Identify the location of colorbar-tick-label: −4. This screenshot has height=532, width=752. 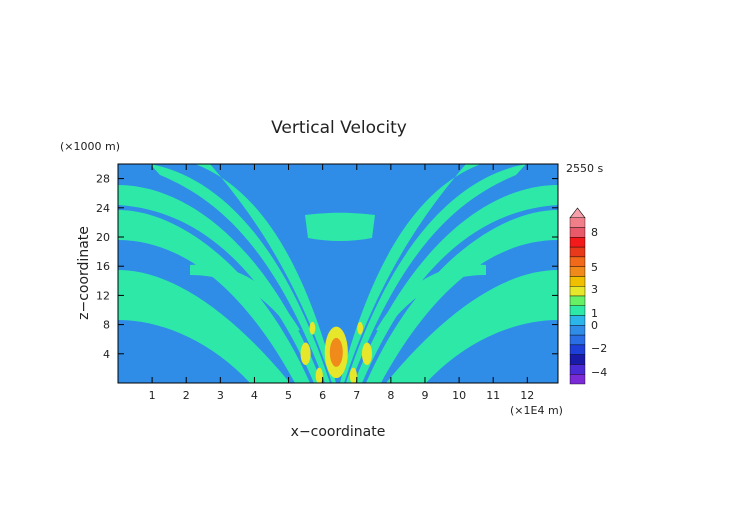
(599, 372).